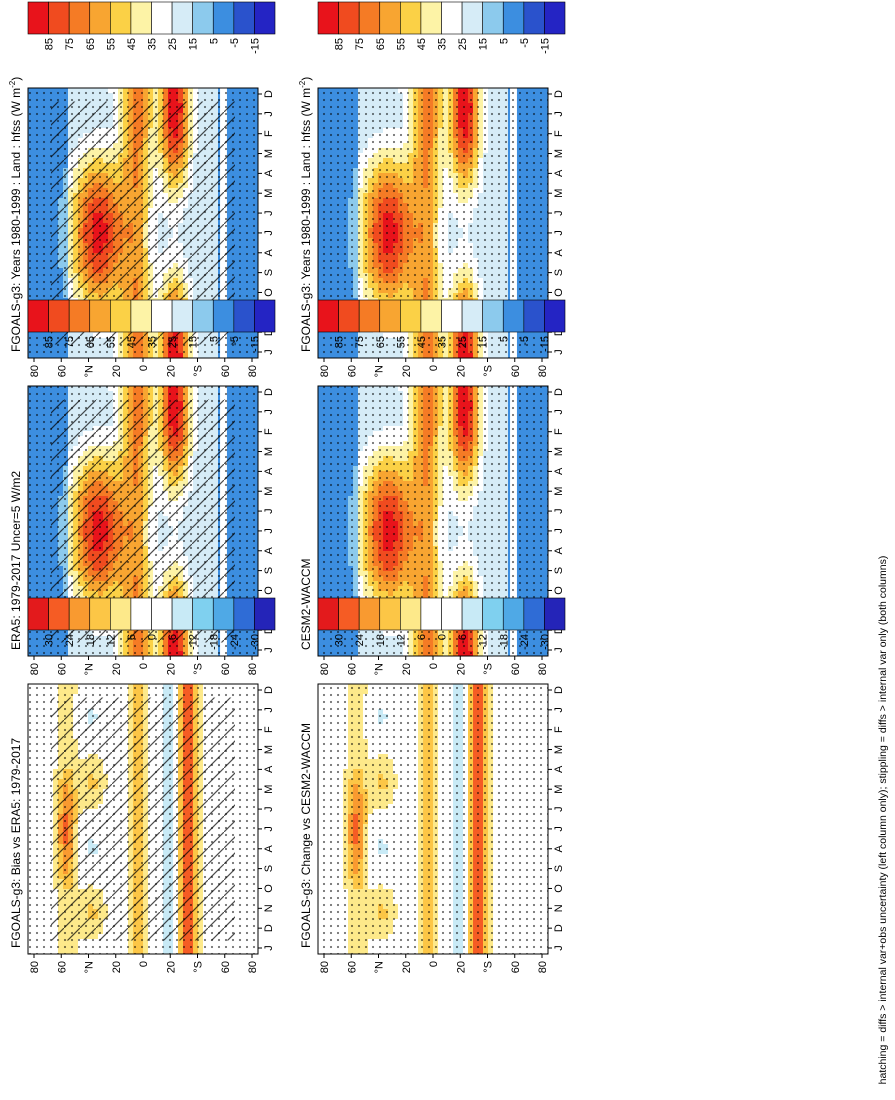  Describe the element at coordinates (255, 46) in the screenshot. I see `colorbar-label: -15` at that location.